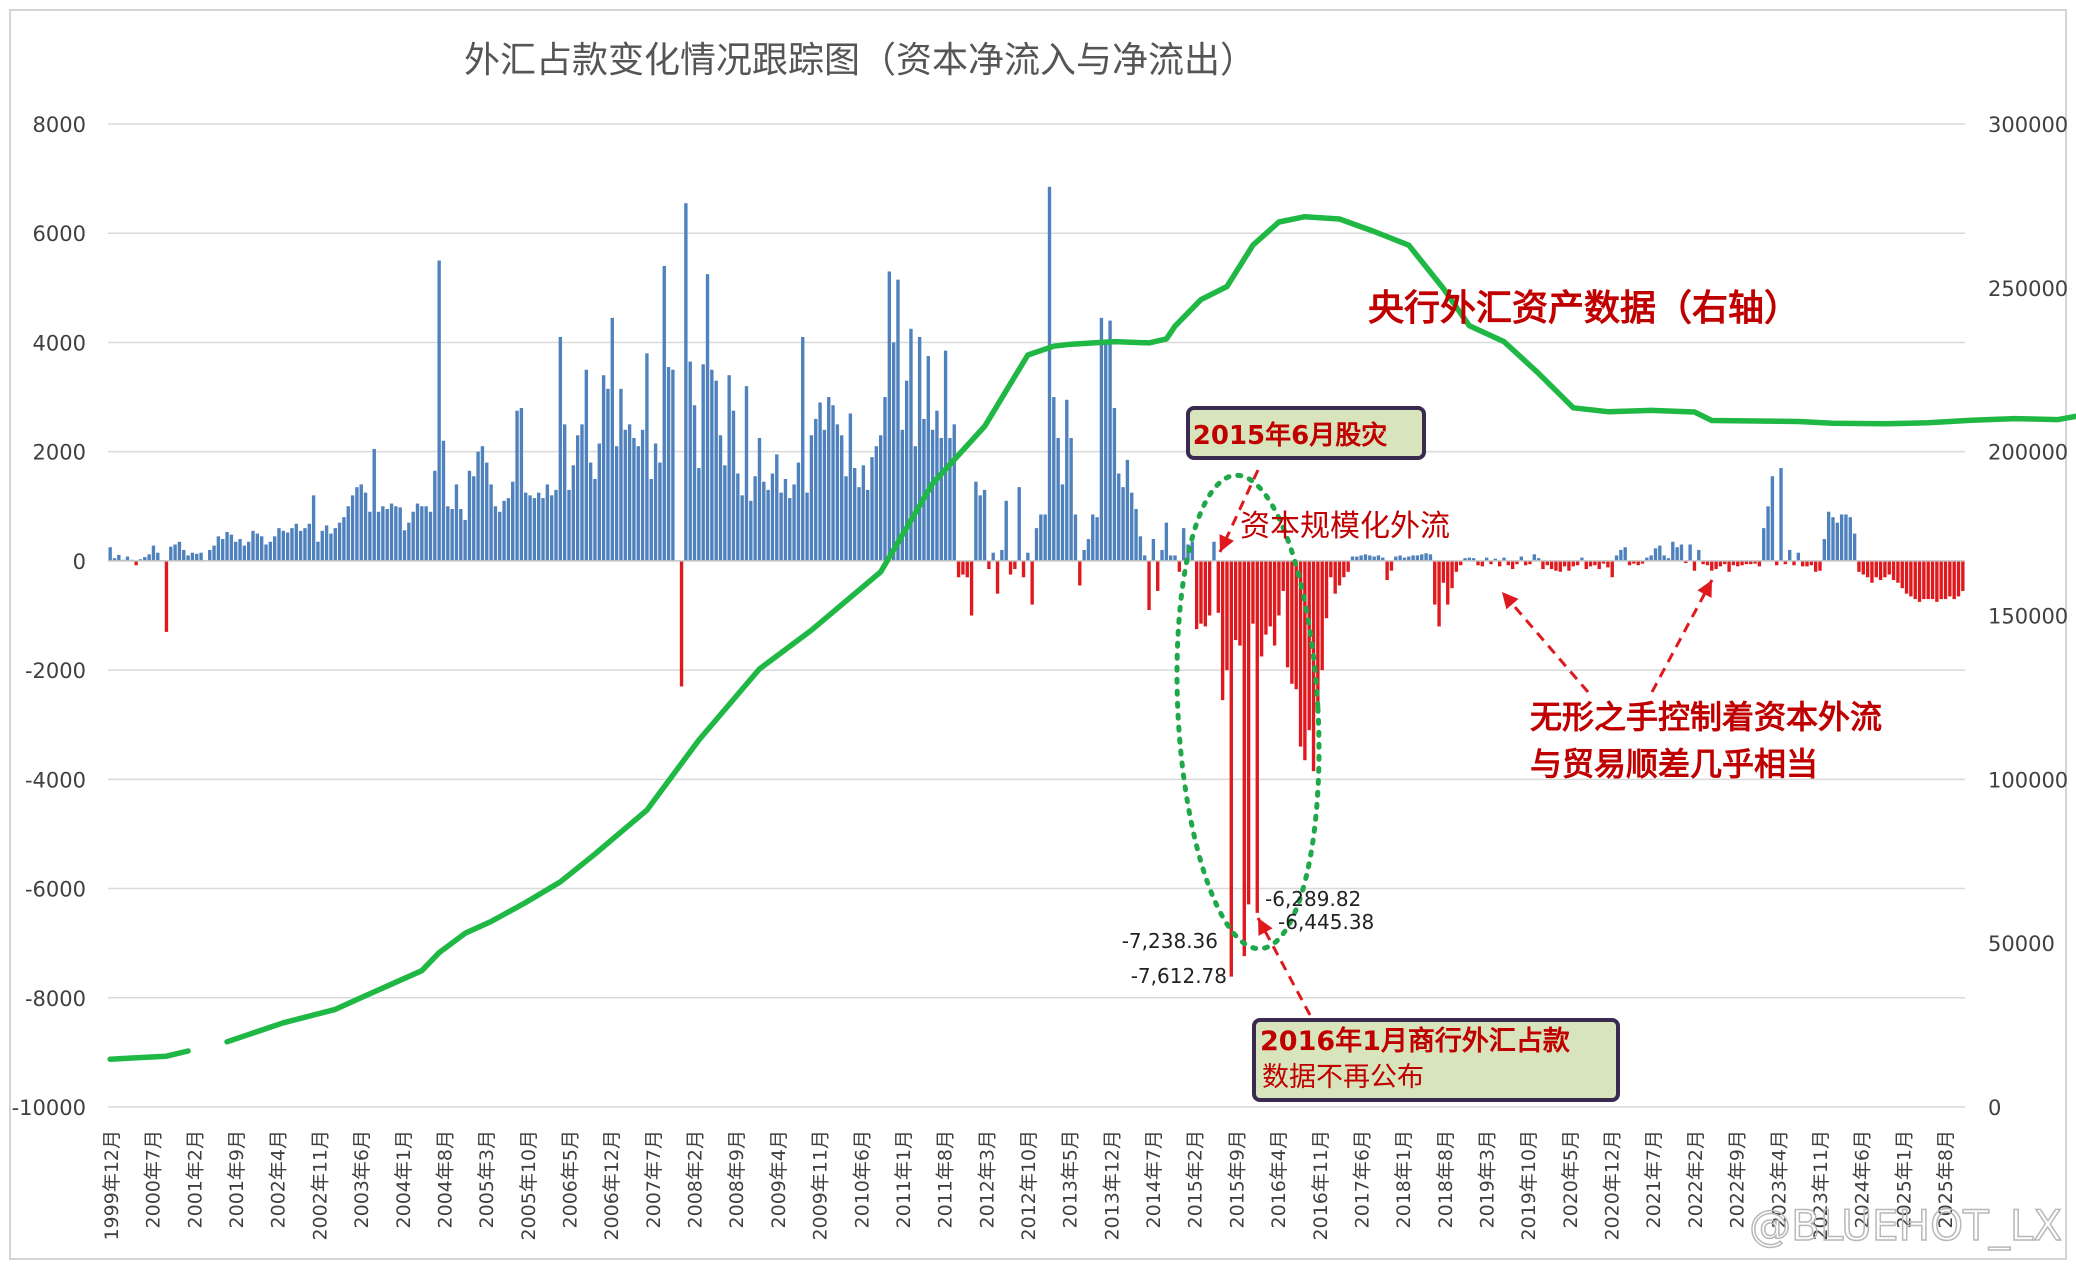 The image size is (2076, 1273). I want to click on stop-publish-text-2: 数据不再公布, so click(1343, 1077).